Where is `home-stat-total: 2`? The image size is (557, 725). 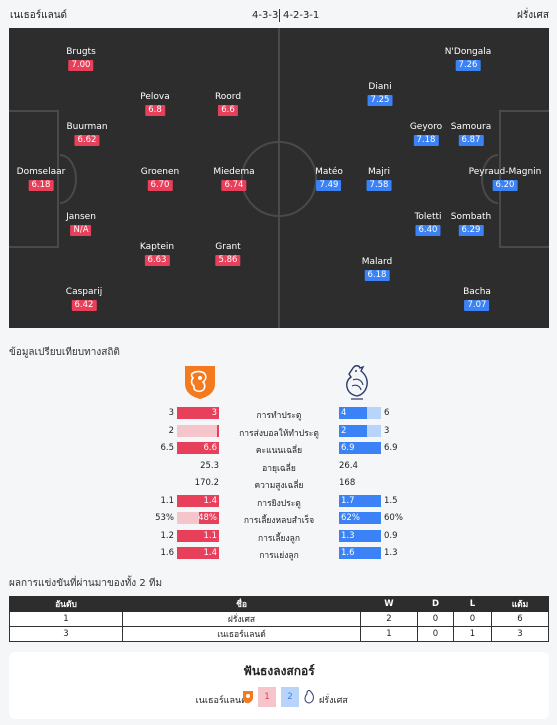 home-stat-total: 2 is located at coordinates (171, 431).